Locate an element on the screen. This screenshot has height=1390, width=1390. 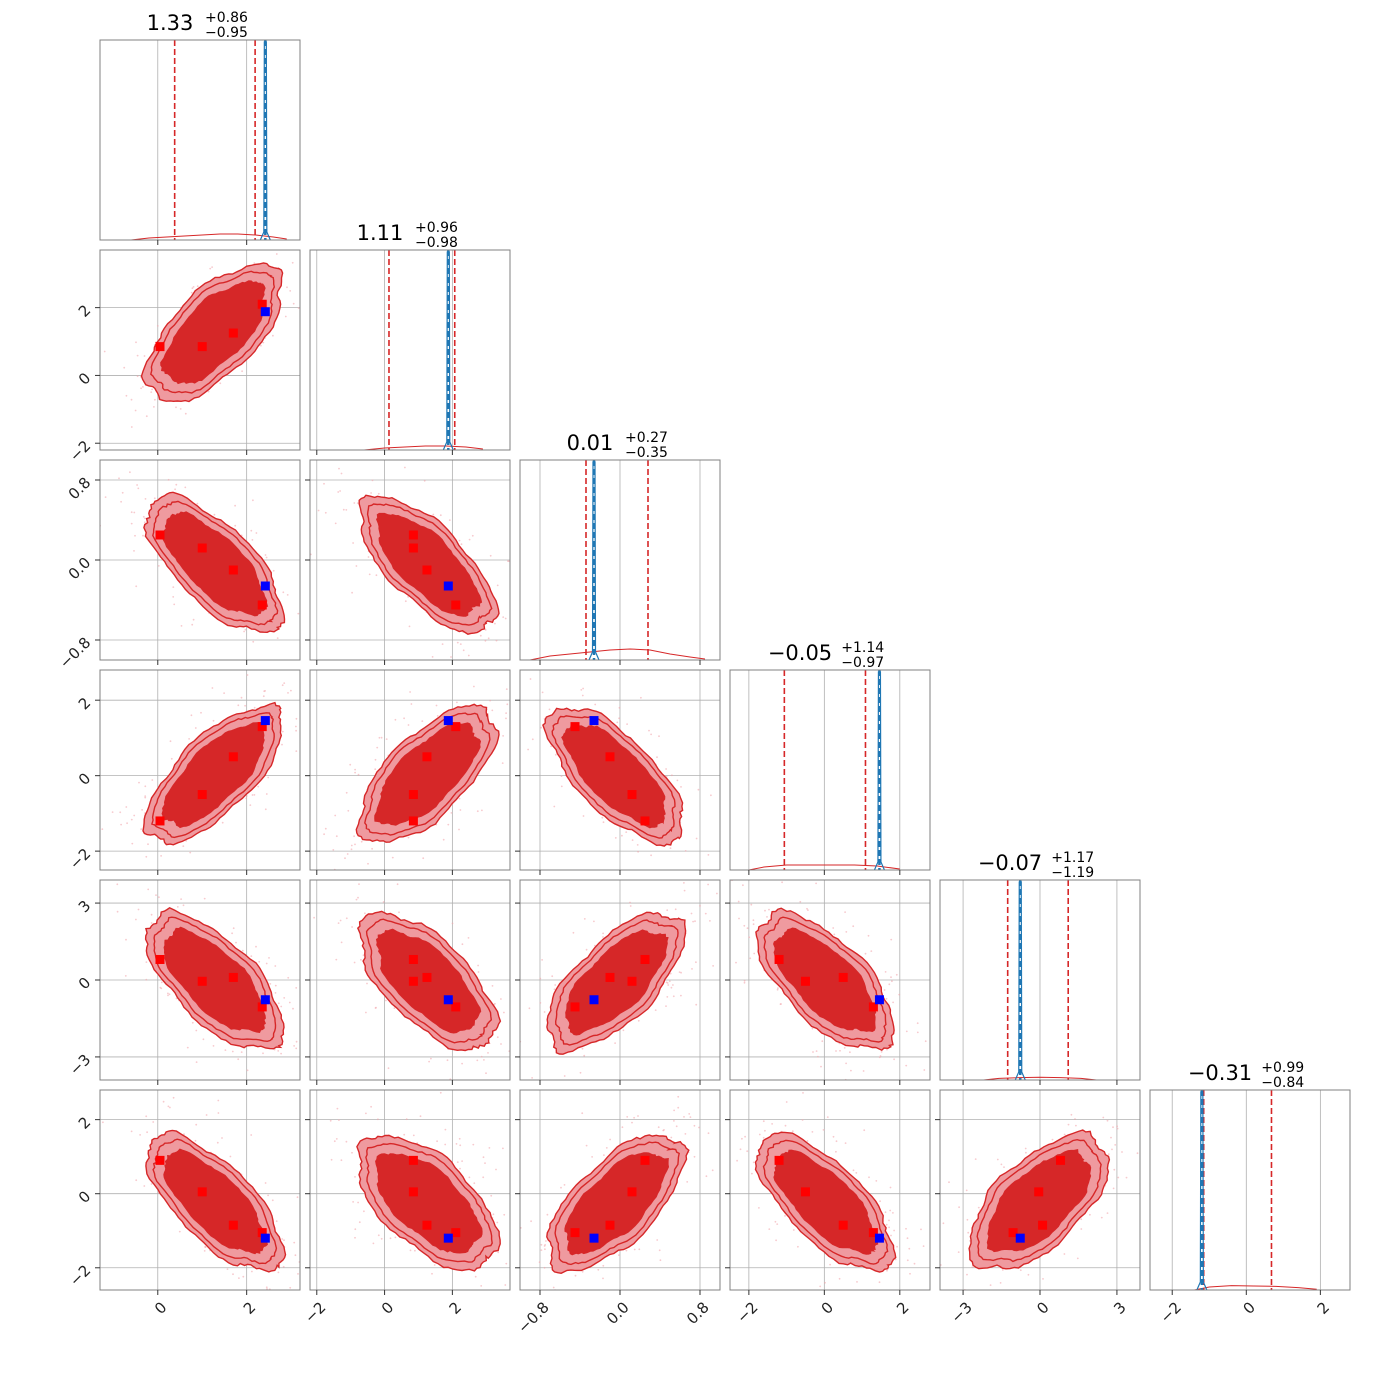
truth-marker is located at coordinates (1020, 1238).